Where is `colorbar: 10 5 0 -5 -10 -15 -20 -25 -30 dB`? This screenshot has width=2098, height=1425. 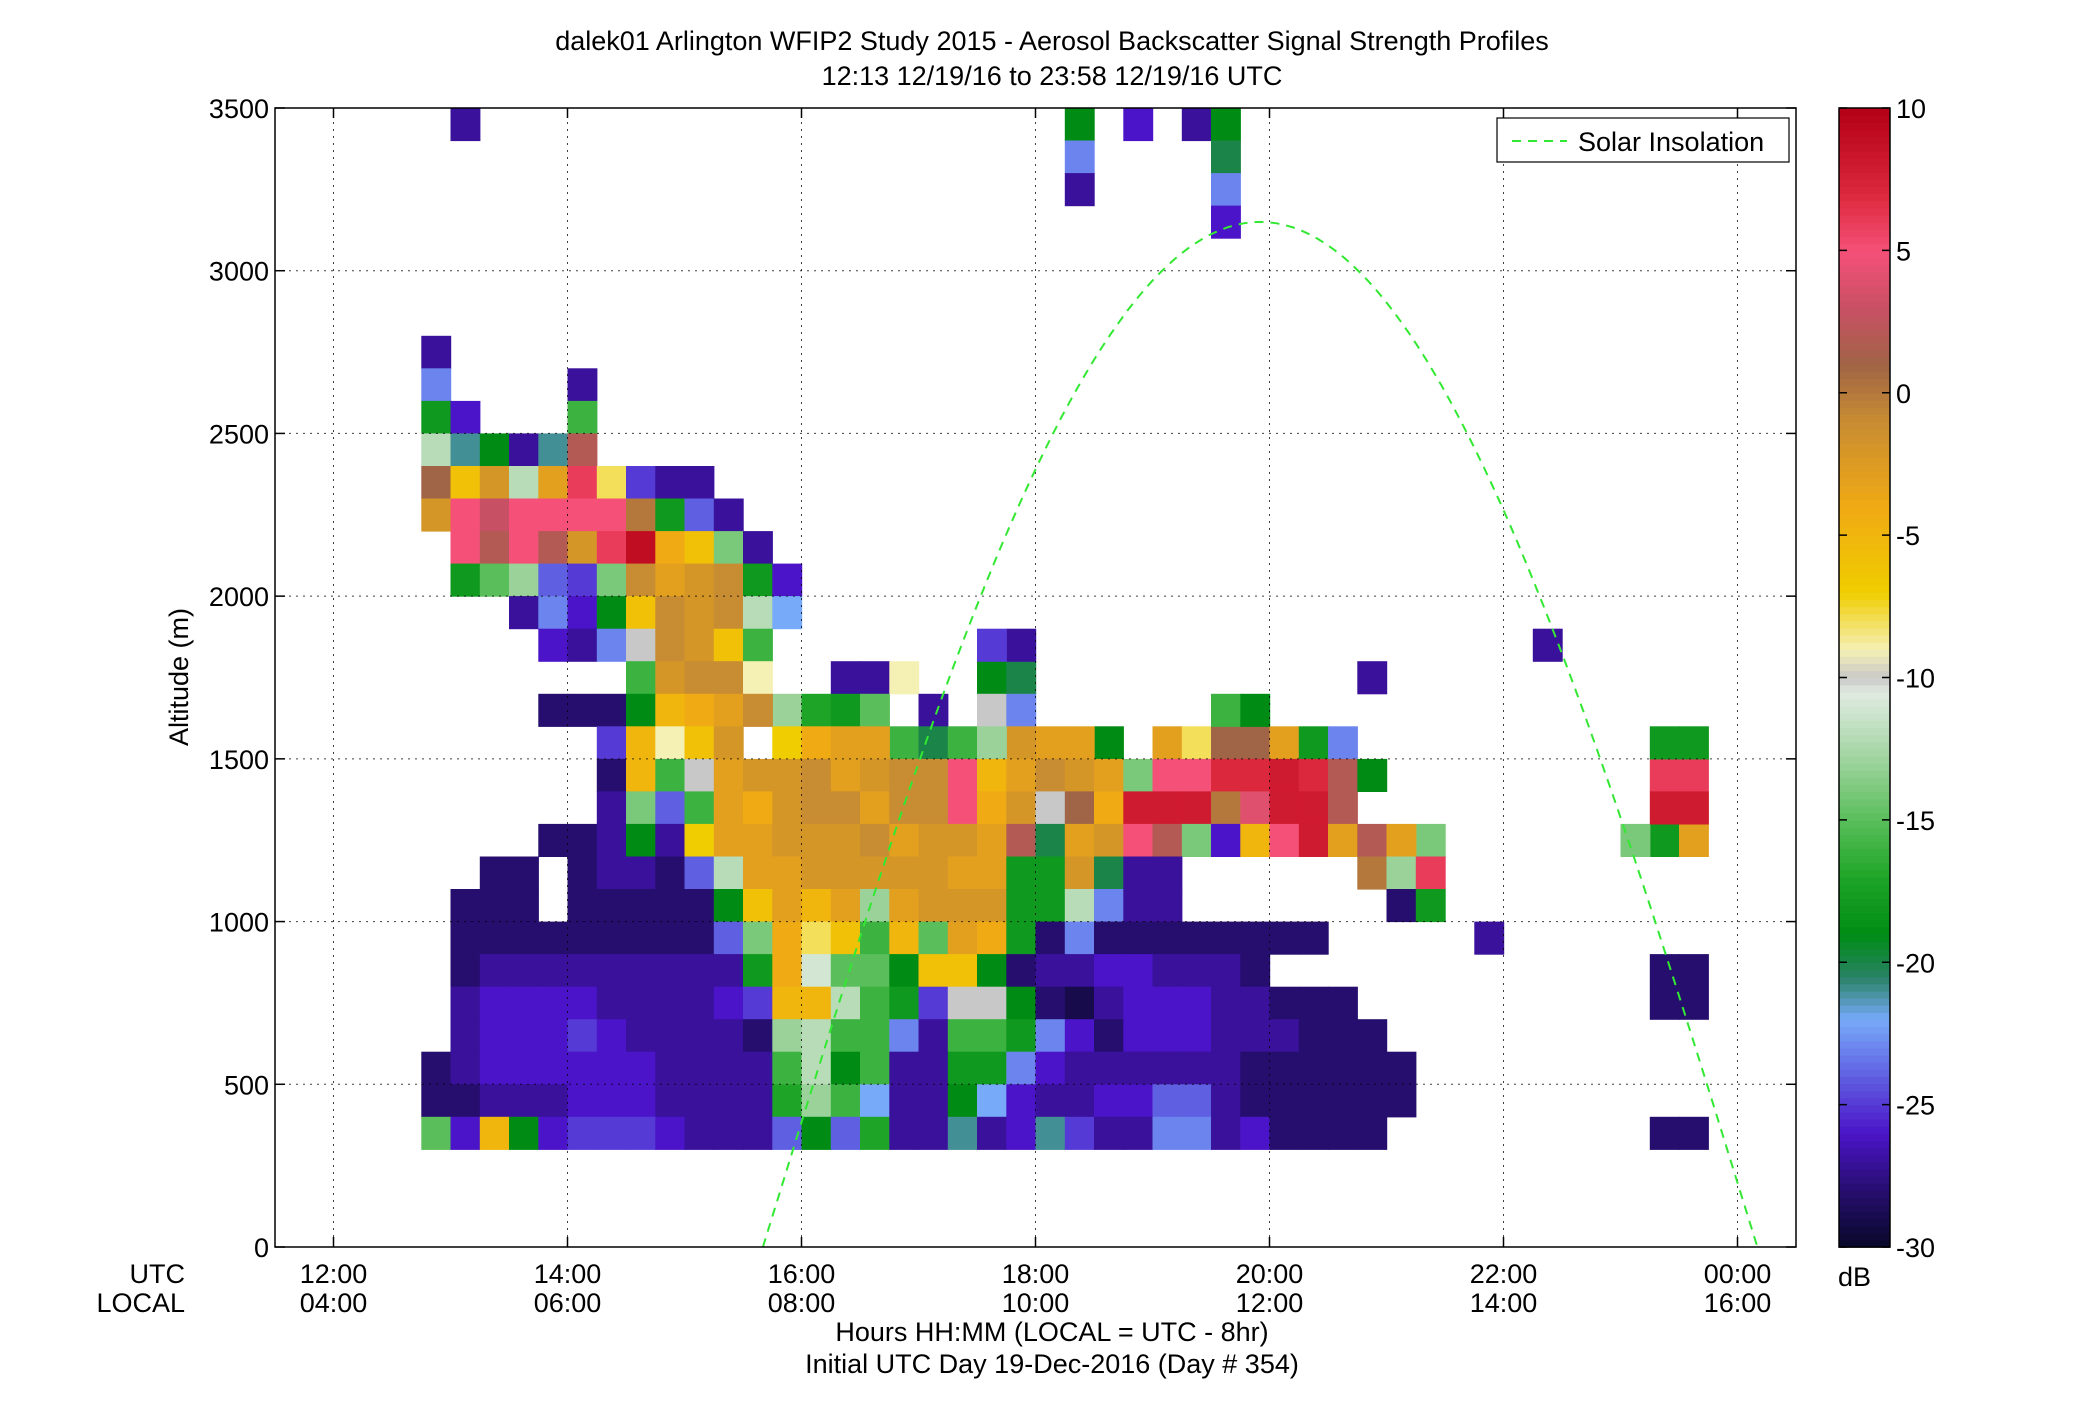 colorbar: 10 5 0 -5 -10 -15 -20 -25 -30 dB is located at coordinates (1886, 693).